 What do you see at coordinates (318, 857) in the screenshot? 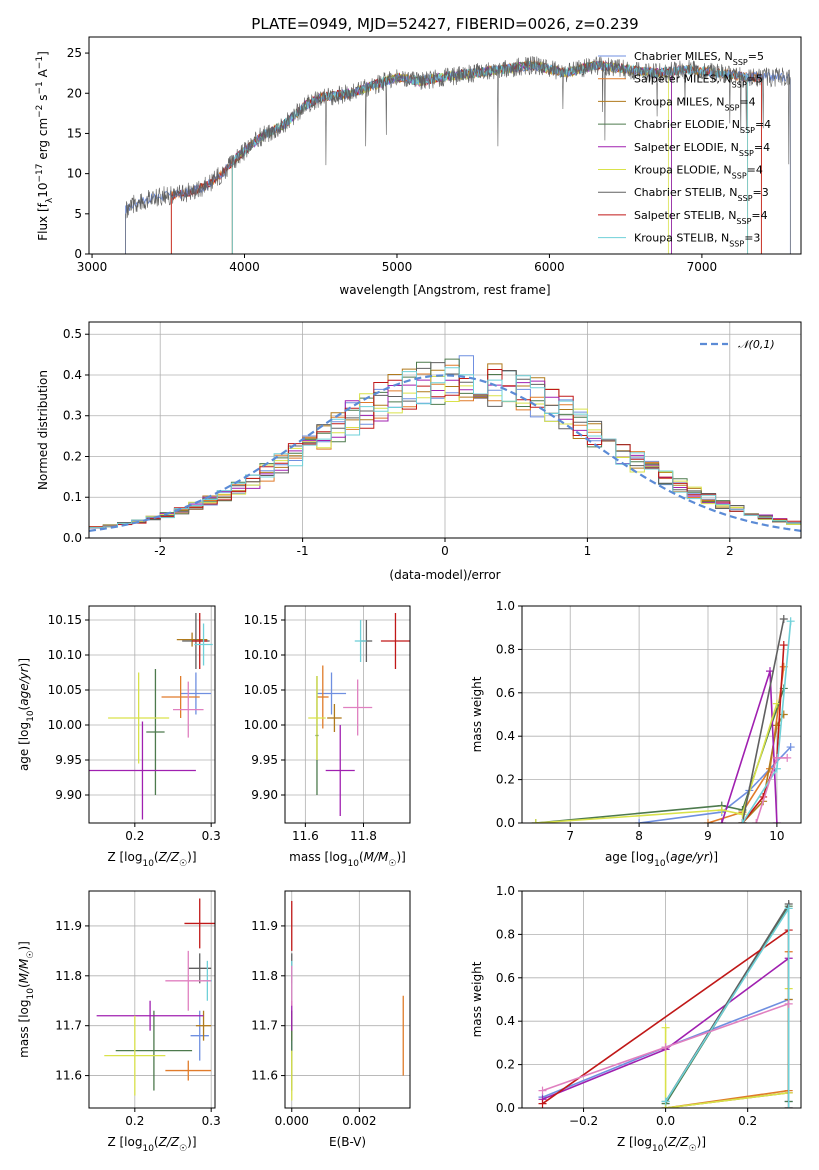
I see `x-axis-label-part: mass [log` at bounding box center [318, 857].